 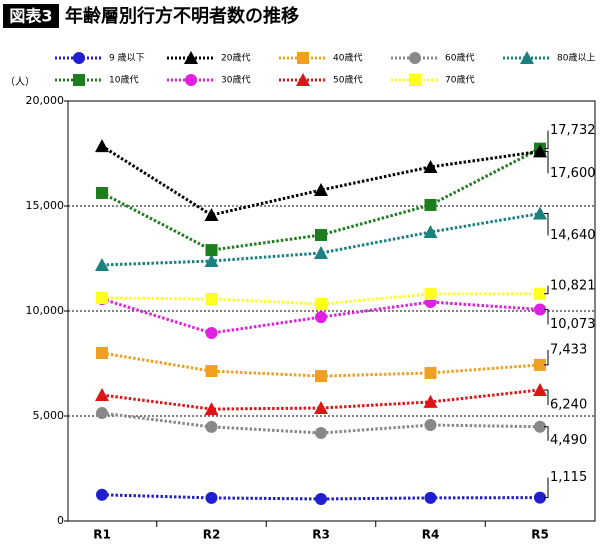 What do you see at coordinates (212, 535) in the screenshot?
I see `x-tick-label: R2` at bounding box center [212, 535].